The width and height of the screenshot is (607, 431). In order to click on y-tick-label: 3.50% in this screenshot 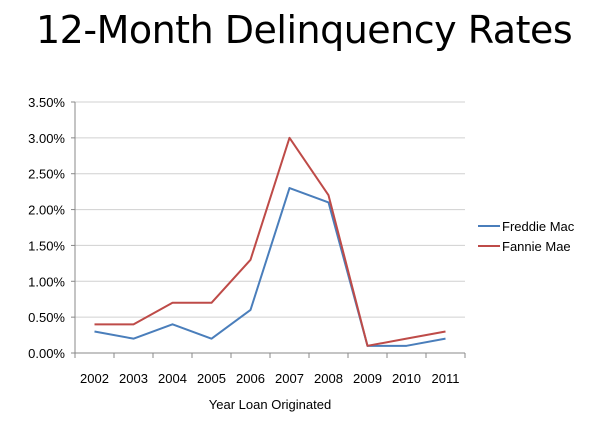, I will do `click(46, 102)`.